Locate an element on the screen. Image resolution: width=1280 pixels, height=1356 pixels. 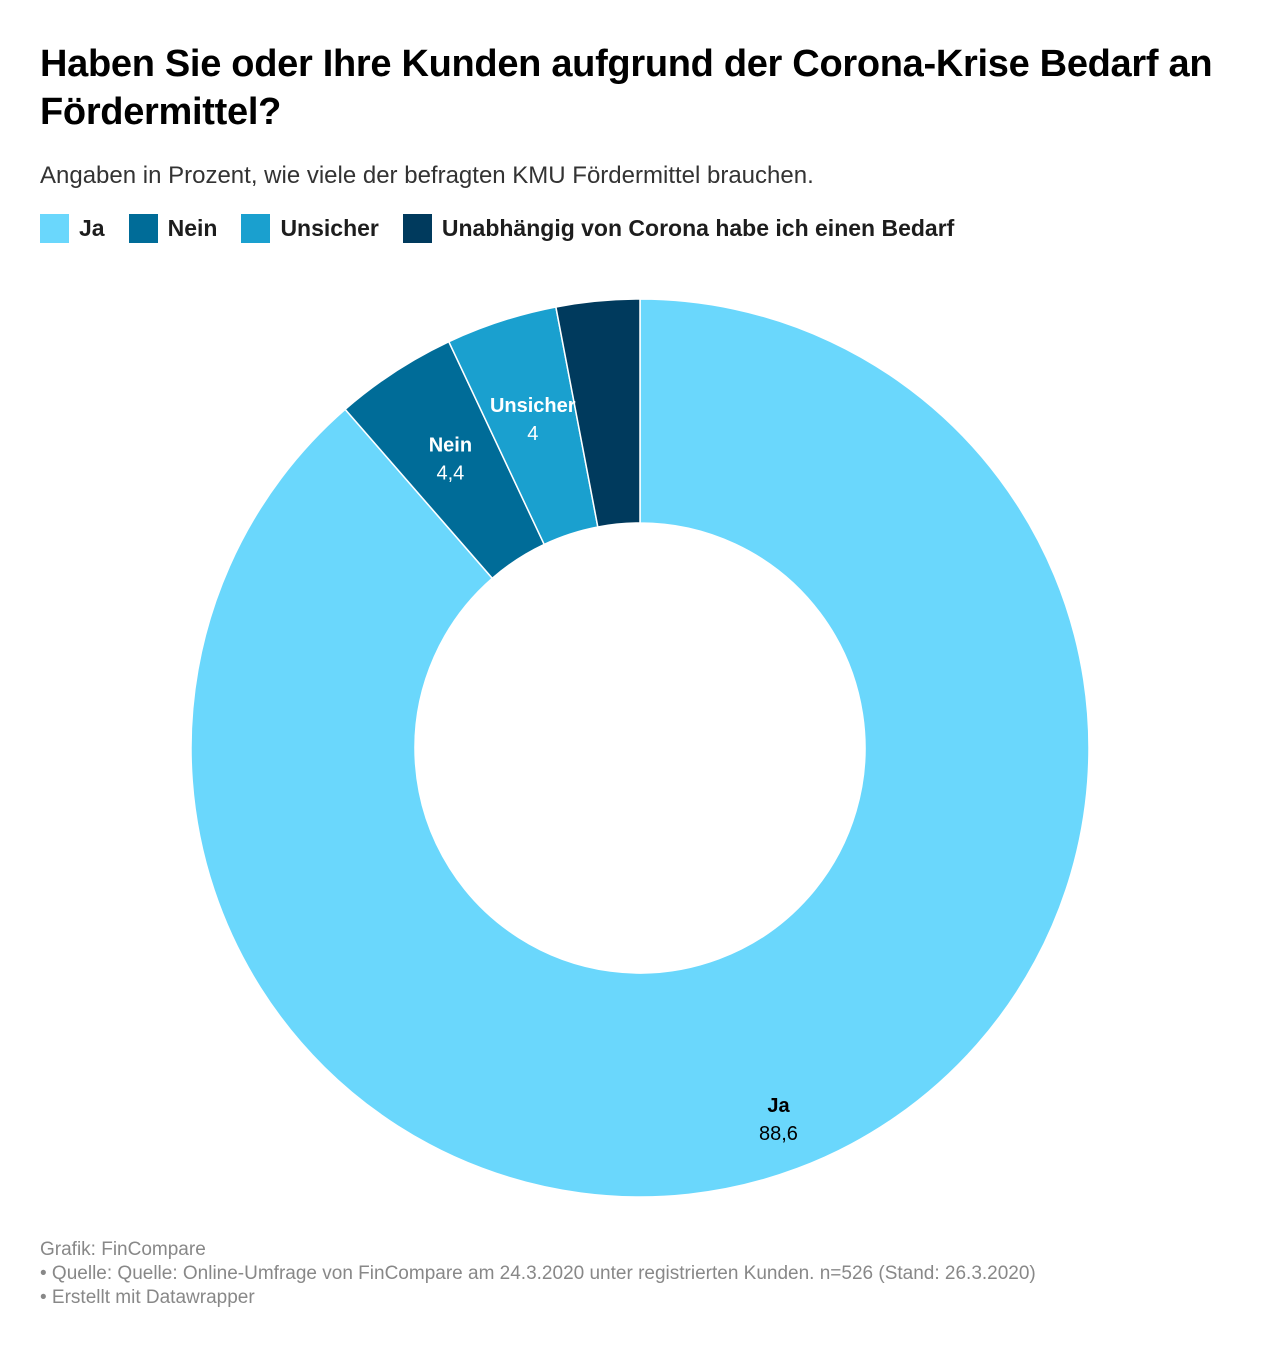
legend-item-nein: Nein is located at coordinates (173, 228).